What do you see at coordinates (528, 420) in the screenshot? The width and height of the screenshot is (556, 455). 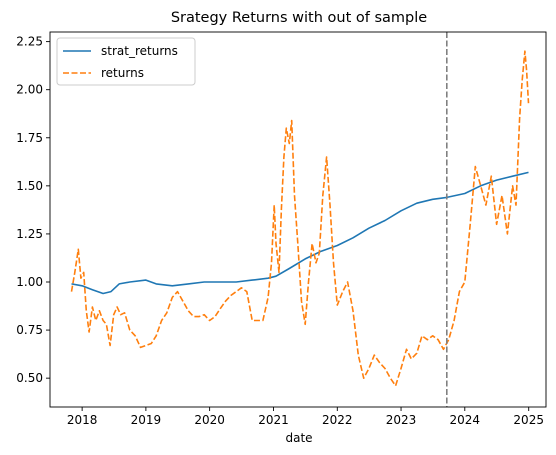 I see `x-tick-label-2025: 2025` at bounding box center [528, 420].